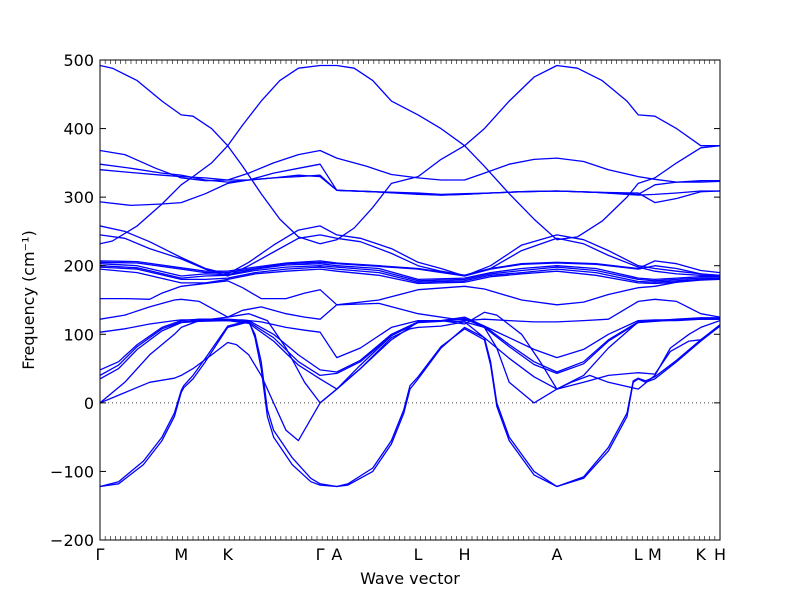 This screenshot has width=800, height=600. Describe the element at coordinates (78, 60) in the screenshot. I see `y-tick-label: 500` at that location.